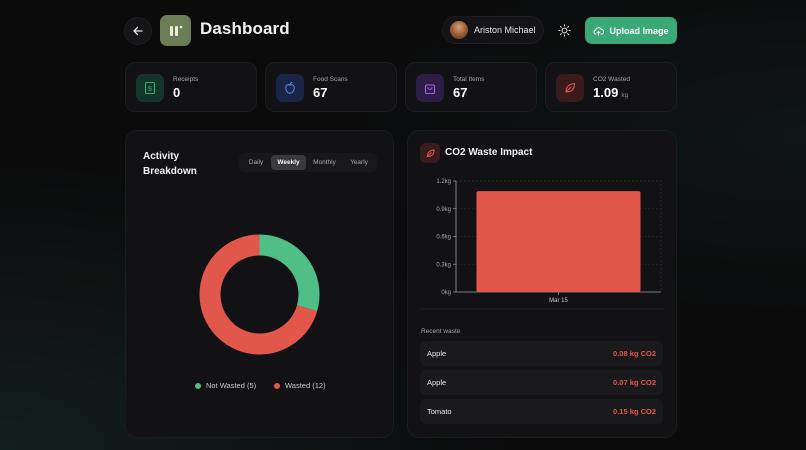 This screenshot has width=806, height=450. I want to click on stat-label: Total Items, so click(469, 79).